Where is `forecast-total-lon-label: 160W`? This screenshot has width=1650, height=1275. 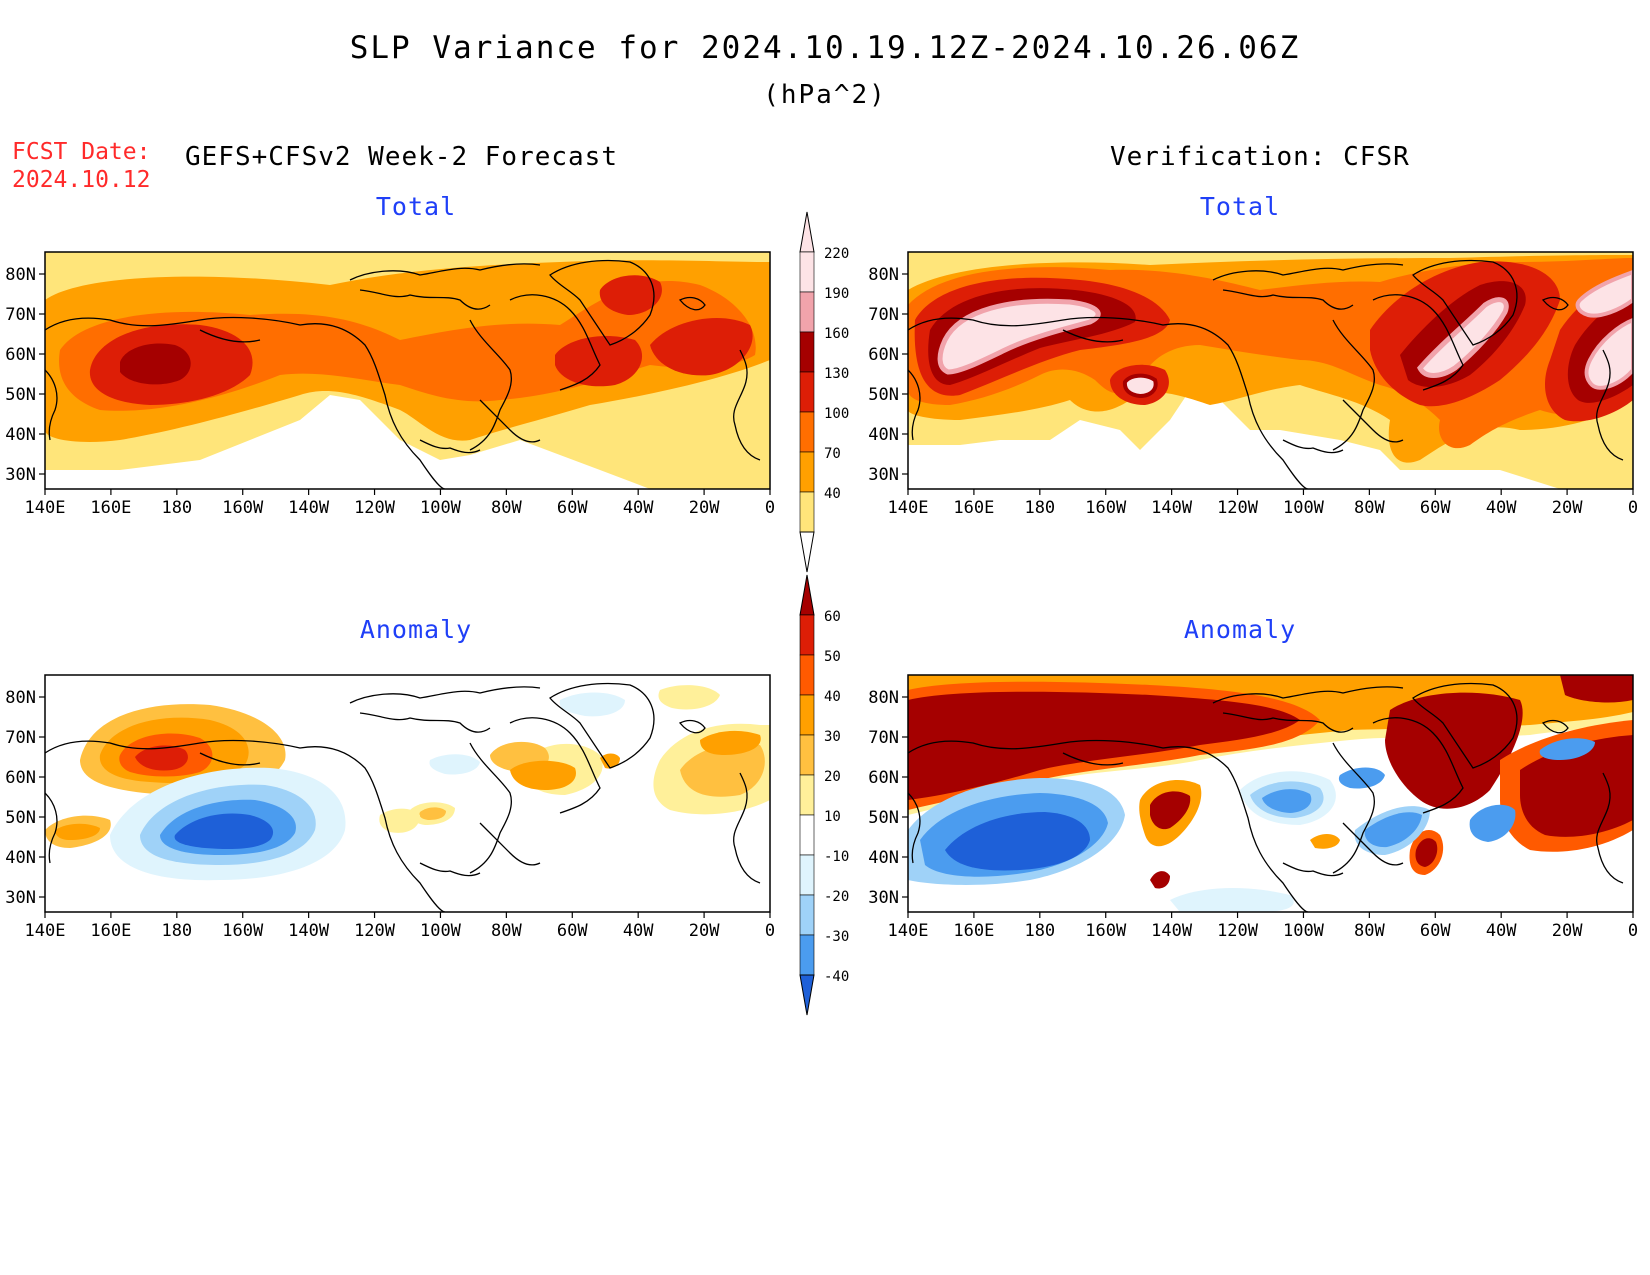 forecast-total-lon-label: 160W is located at coordinates (243, 508).